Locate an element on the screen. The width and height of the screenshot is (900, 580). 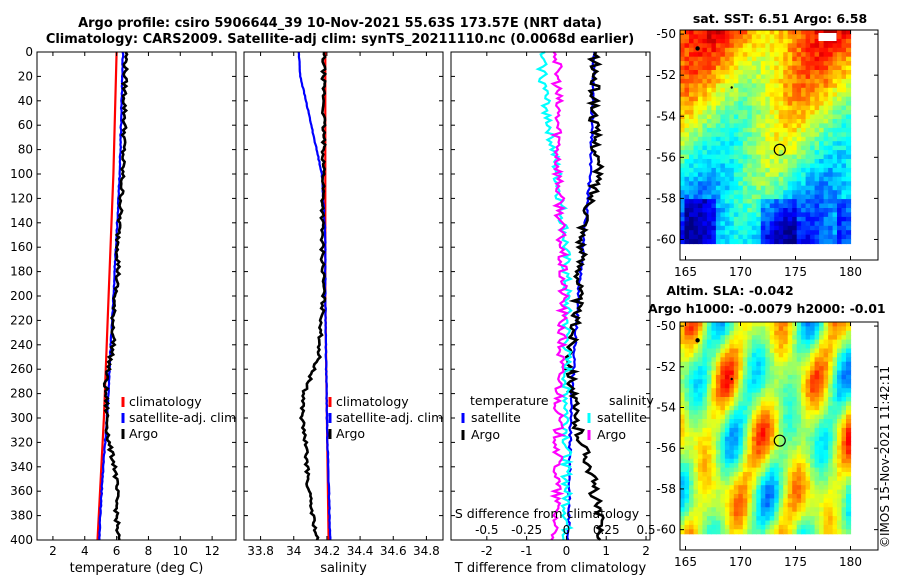
x-tick-label: 165 is located at coordinates (685, 272).